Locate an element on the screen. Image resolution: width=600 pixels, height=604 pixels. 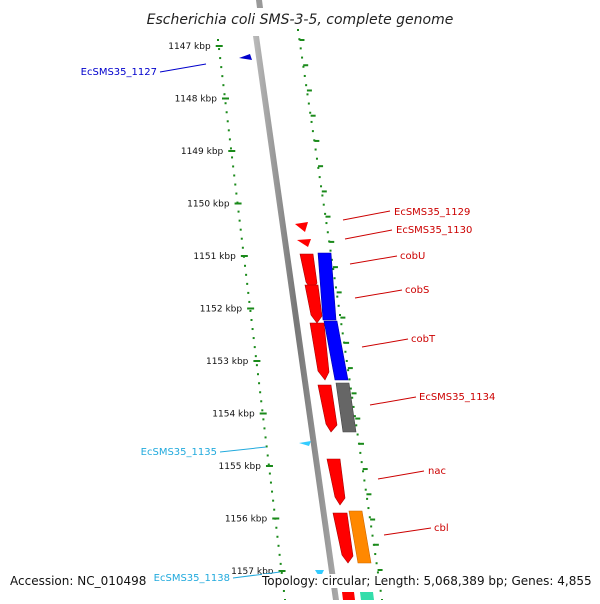
gene-label-cbl: cbl is located at coordinates (441, 528).